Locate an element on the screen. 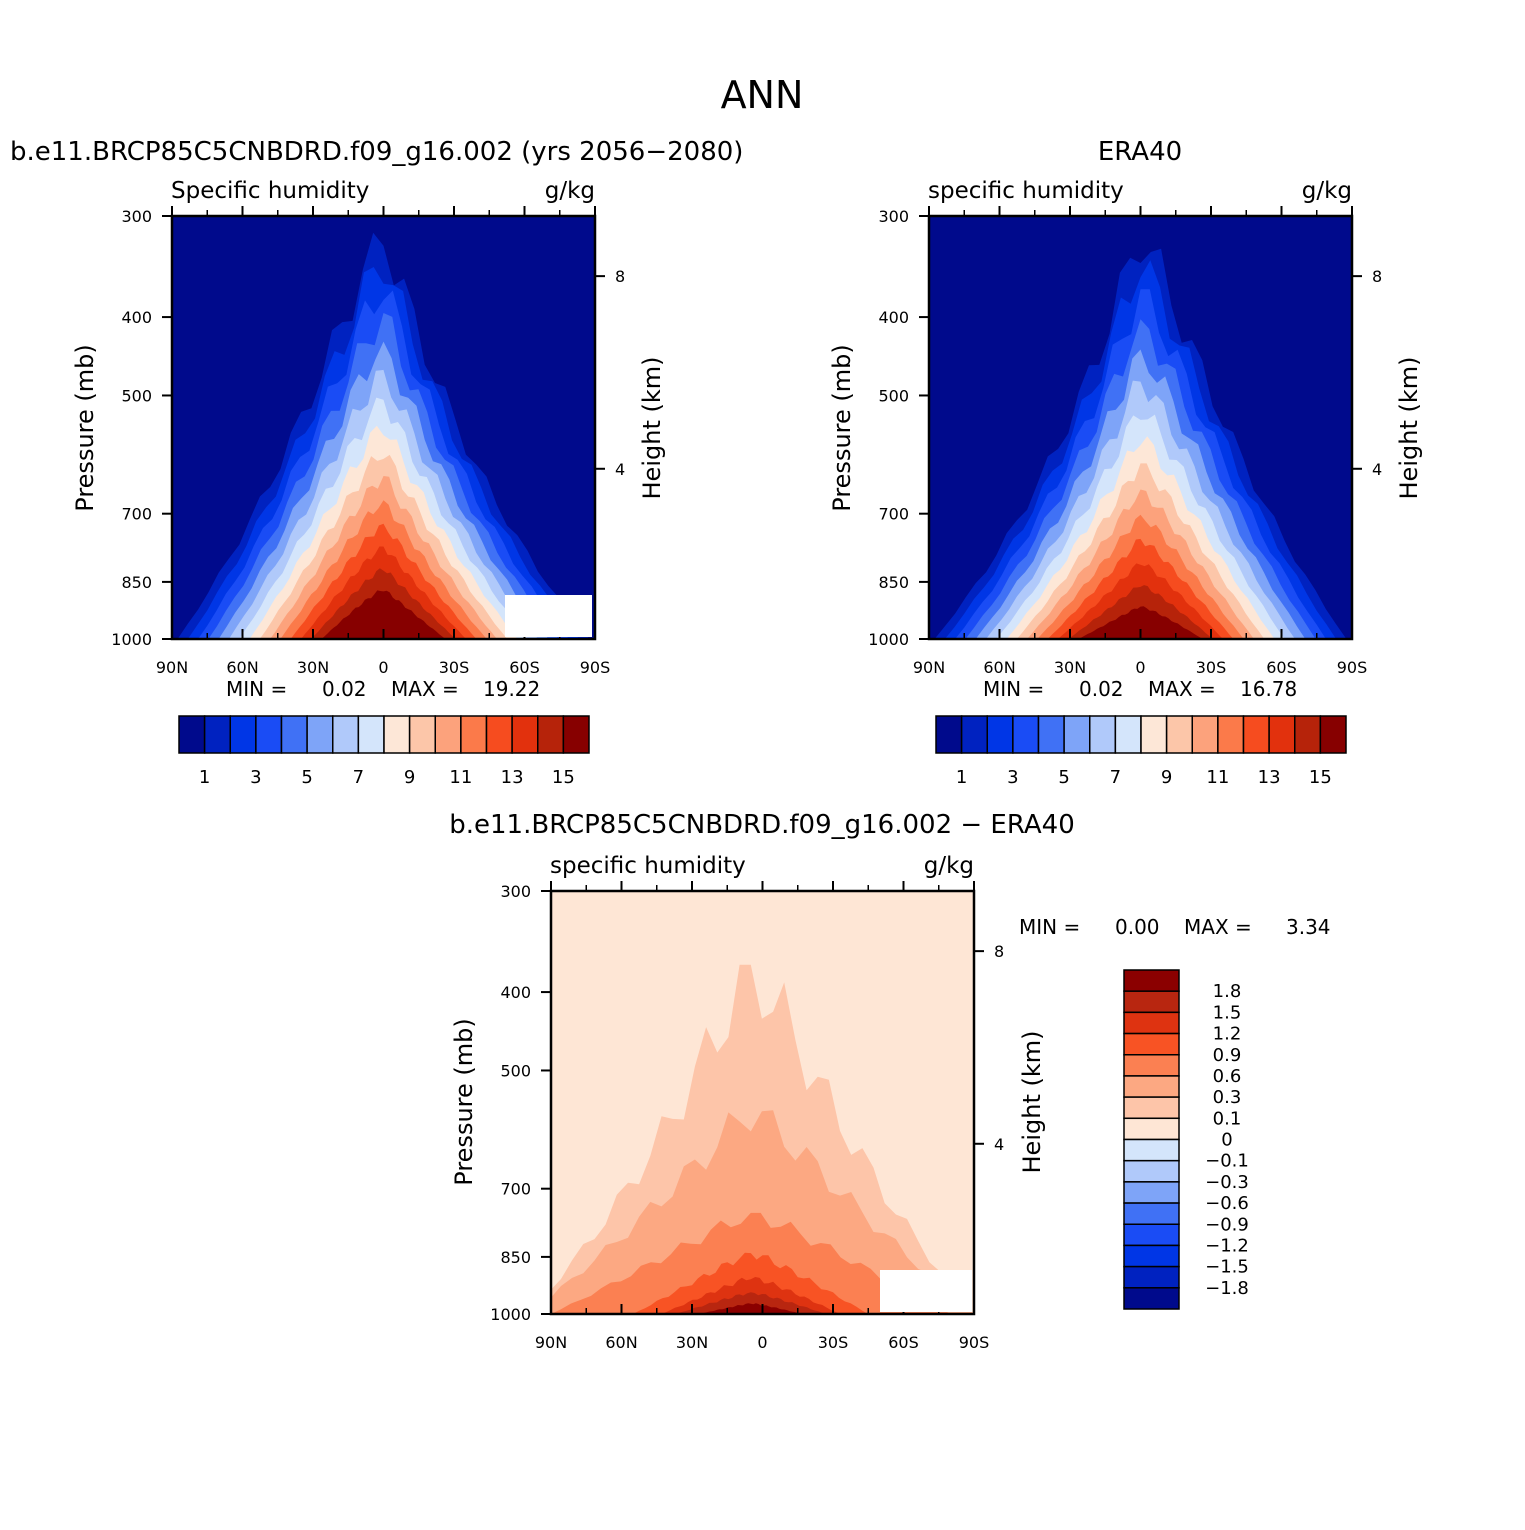 The image size is (1525, 1530). colorbar-label: −0.1 is located at coordinates (1227, 1161).